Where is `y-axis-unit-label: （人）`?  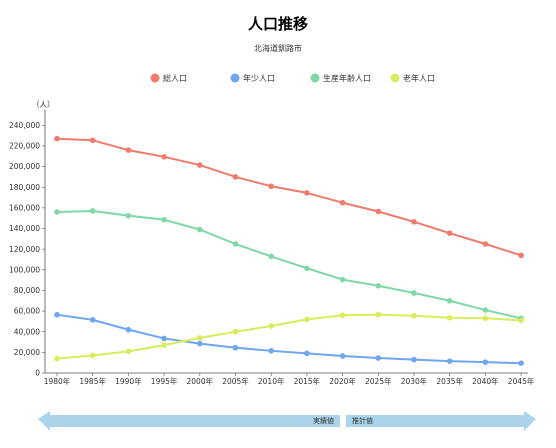 y-axis-unit-label: （人） is located at coordinates (43, 104).